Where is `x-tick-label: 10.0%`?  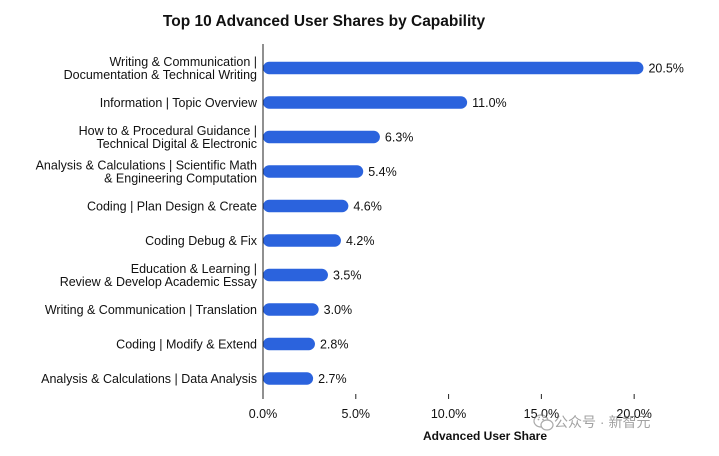
x-tick-label: 10.0% is located at coordinates (448, 414).